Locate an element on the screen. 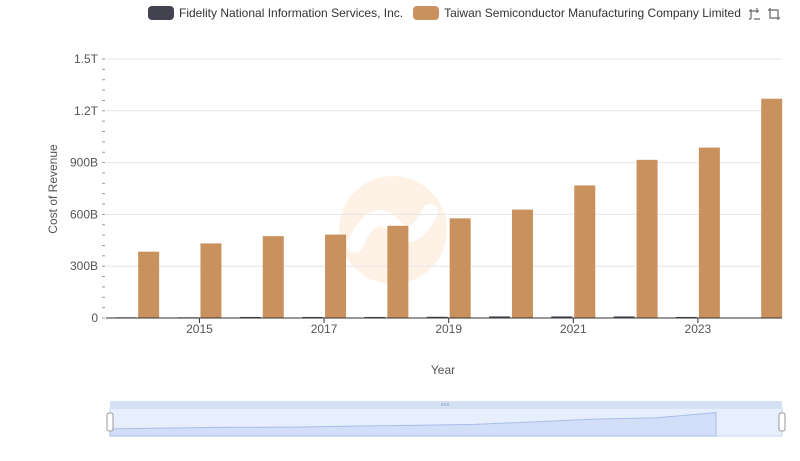 Image resolution: width=800 pixels, height=461 pixels. chart-toolbar is located at coordinates (764, 14).